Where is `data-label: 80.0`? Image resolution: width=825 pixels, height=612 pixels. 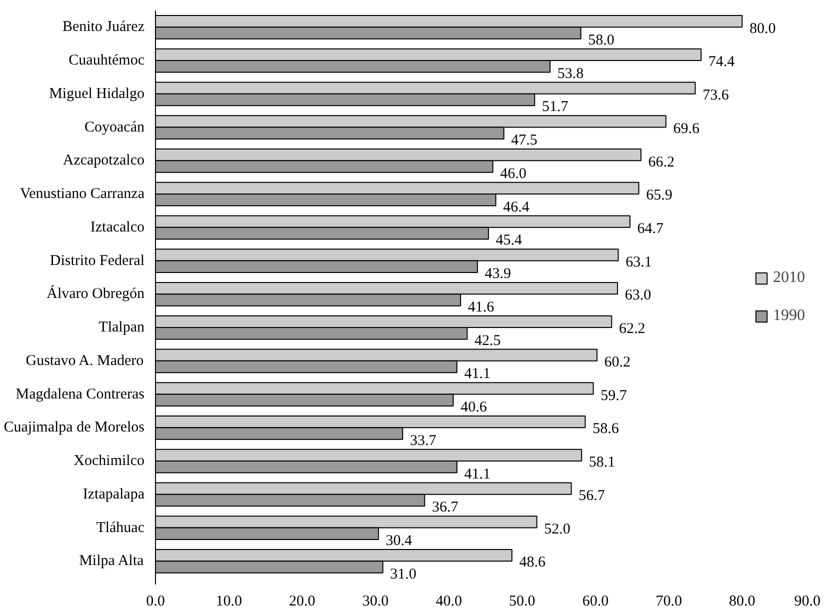
data-label: 80.0 is located at coordinates (763, 28).